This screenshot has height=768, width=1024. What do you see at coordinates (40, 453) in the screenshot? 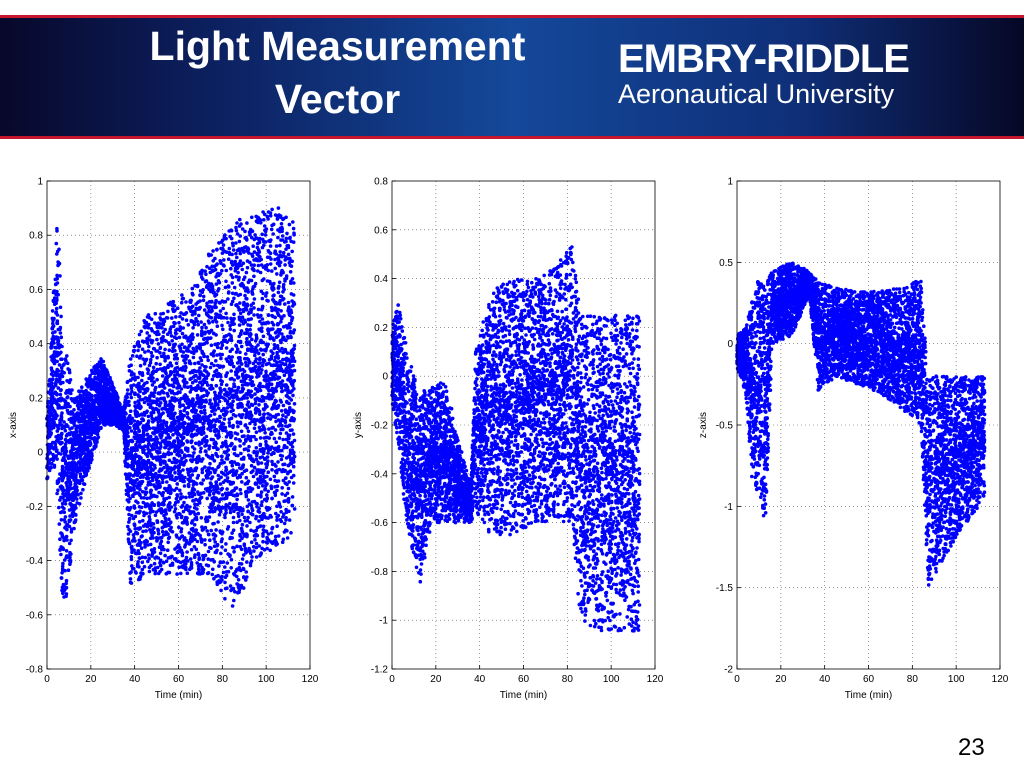
I see `y-tick-label: 0` at bounding box center [40, 453].